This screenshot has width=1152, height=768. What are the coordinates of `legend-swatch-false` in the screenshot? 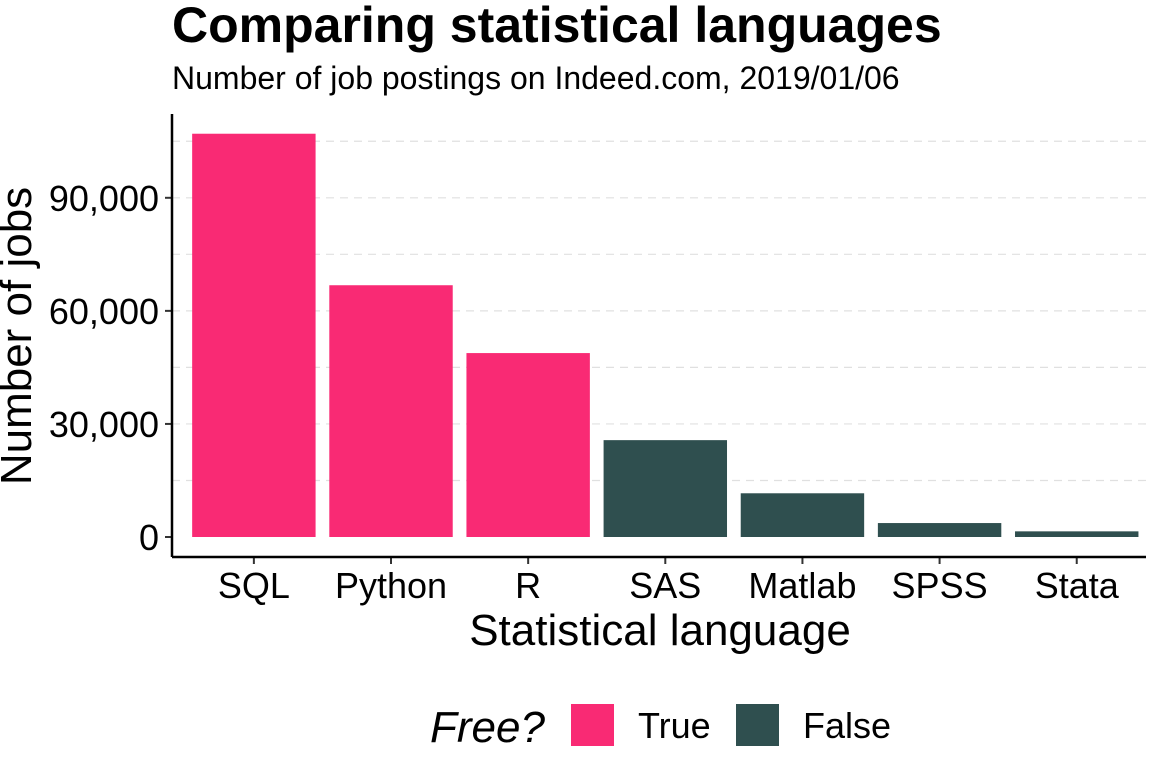 It's located at (757, 725).